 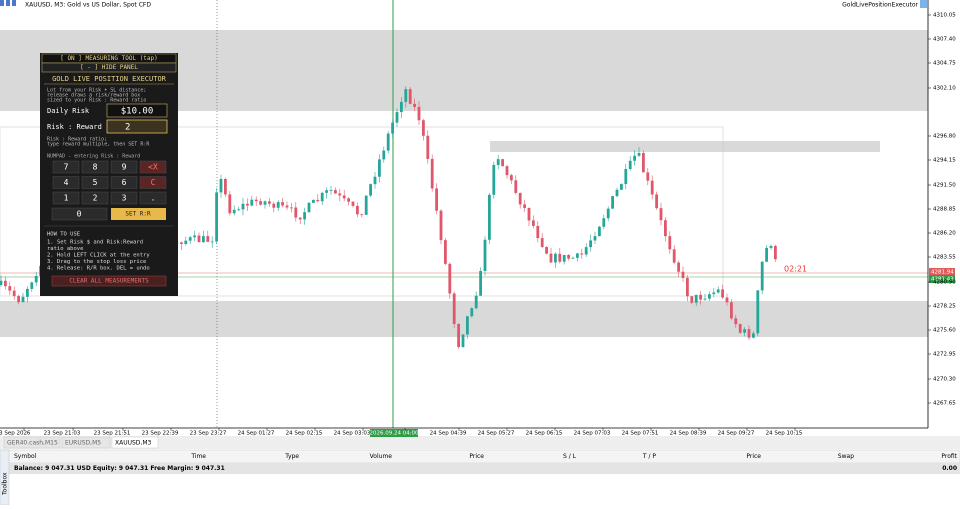 I want to click on key-label: 4, so click(x=66, y=182).